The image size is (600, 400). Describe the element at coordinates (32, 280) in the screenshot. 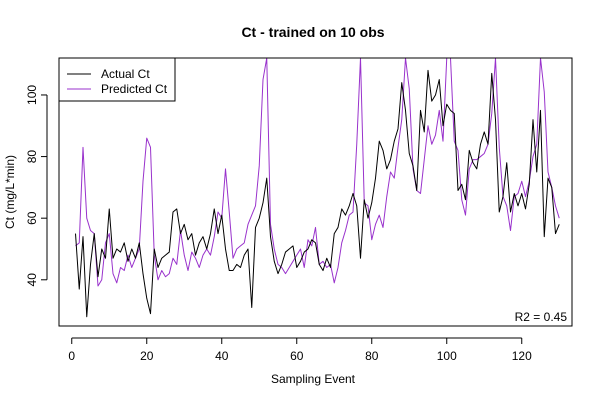

I see `y-tick-label: 40` at that location.